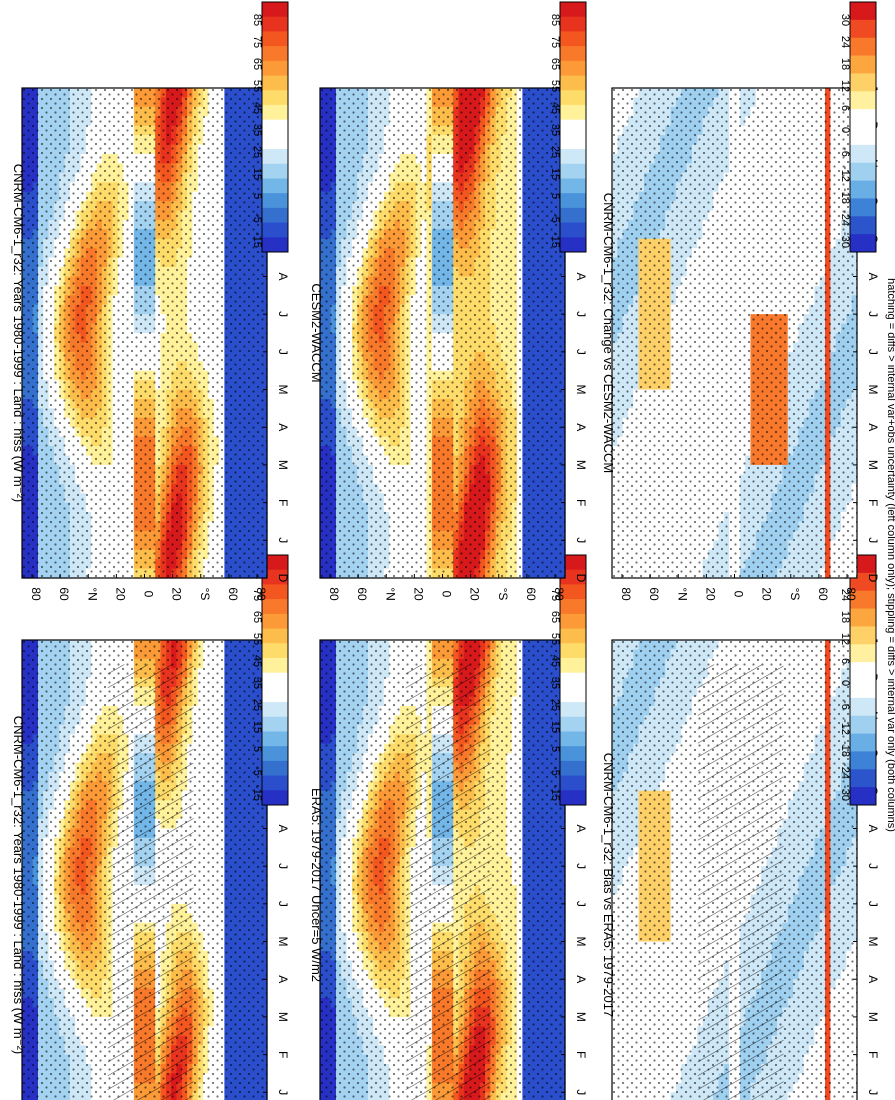 The width and height of the screenshot is (895, 1100). What do you see at coordinates (150, 882) in the screenshot?
I see `hatching-overlay` at bounding box center [150, 882].